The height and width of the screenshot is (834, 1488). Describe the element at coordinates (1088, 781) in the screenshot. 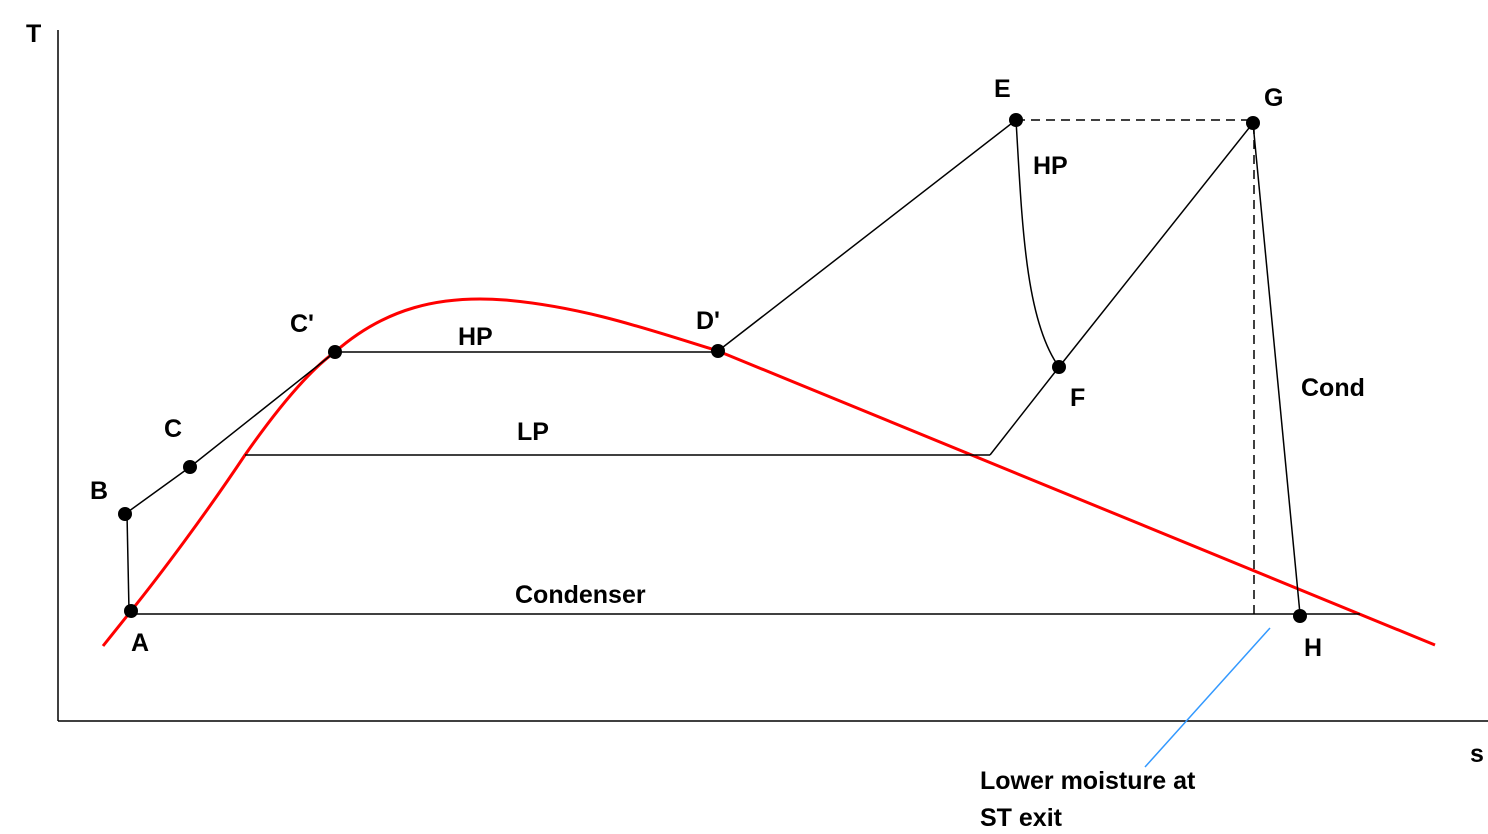

I see `annotation-text: Lower moisture at` at that location.